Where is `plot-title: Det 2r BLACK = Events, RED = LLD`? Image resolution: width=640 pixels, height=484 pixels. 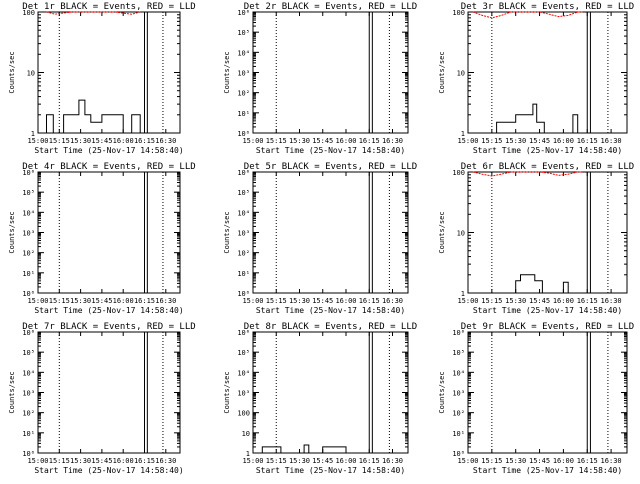
plot-title: Det 2r BLACK = Events, RED = LLD is located at coordinates (330, 7).